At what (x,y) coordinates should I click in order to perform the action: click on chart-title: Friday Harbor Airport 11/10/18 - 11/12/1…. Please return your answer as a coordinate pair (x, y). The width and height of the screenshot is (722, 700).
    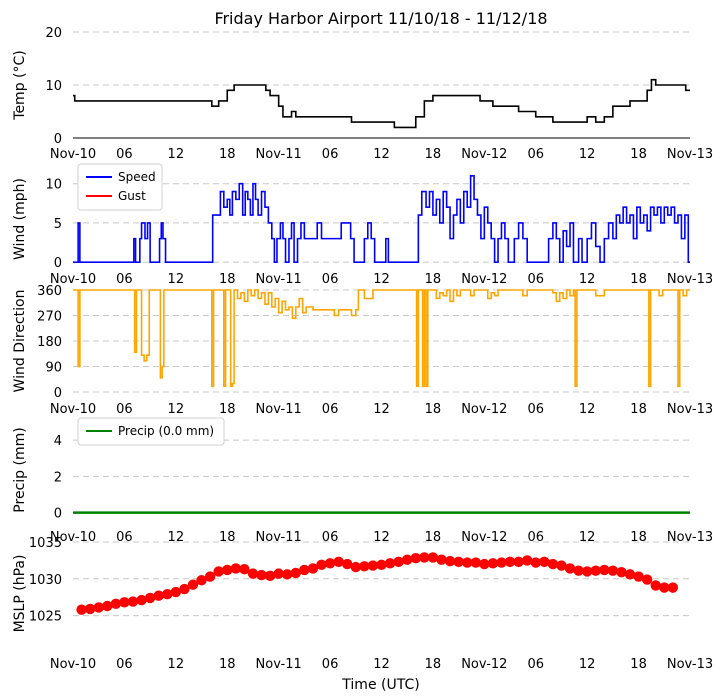
    Looking at the image, I should click on (380, 18).